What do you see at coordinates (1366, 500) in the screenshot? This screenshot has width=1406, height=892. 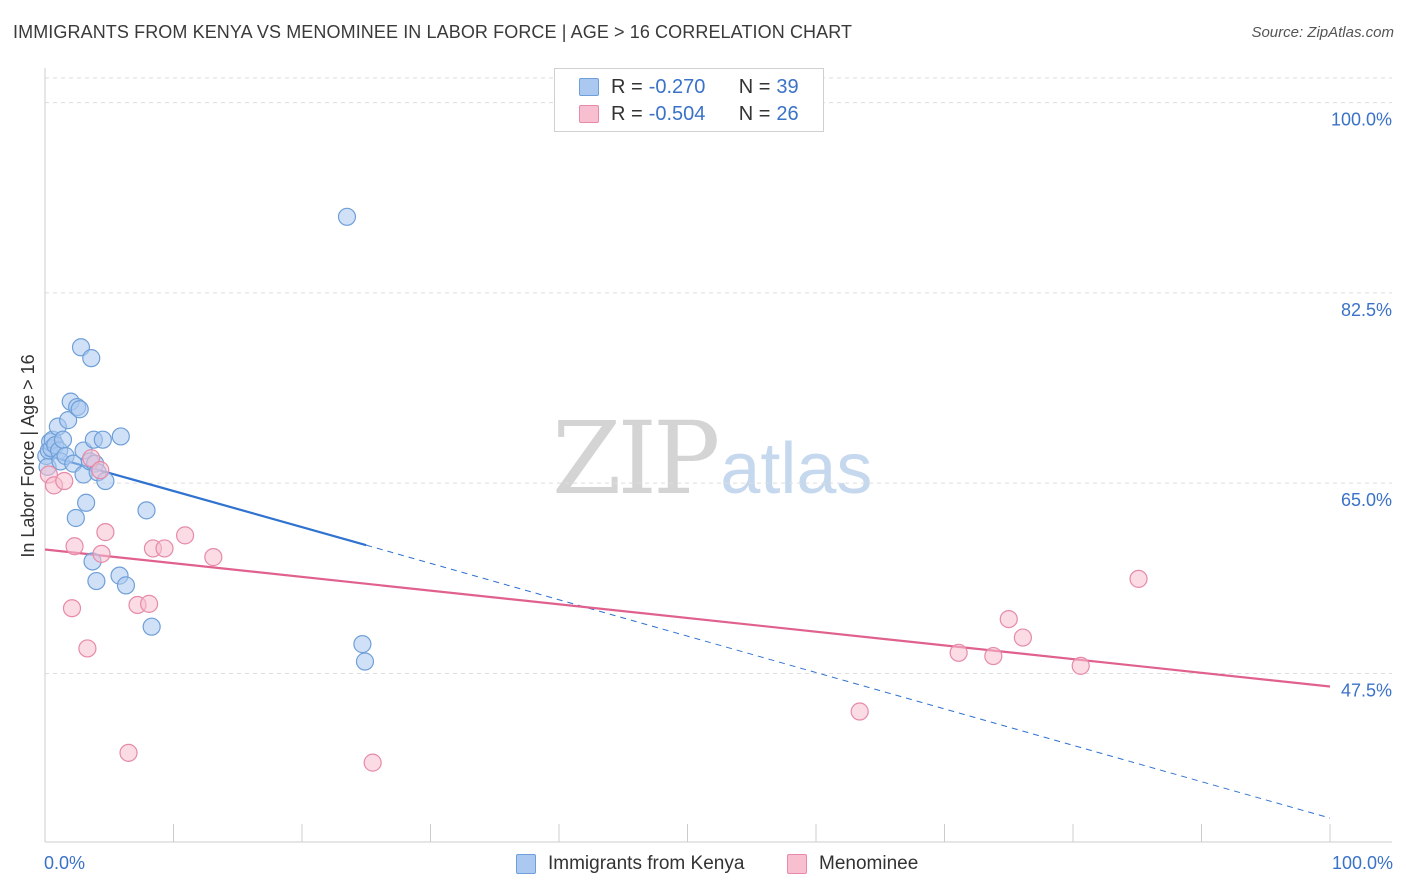 I see `y-tick-label: 65.0%` at bounding box center [1366, 500].